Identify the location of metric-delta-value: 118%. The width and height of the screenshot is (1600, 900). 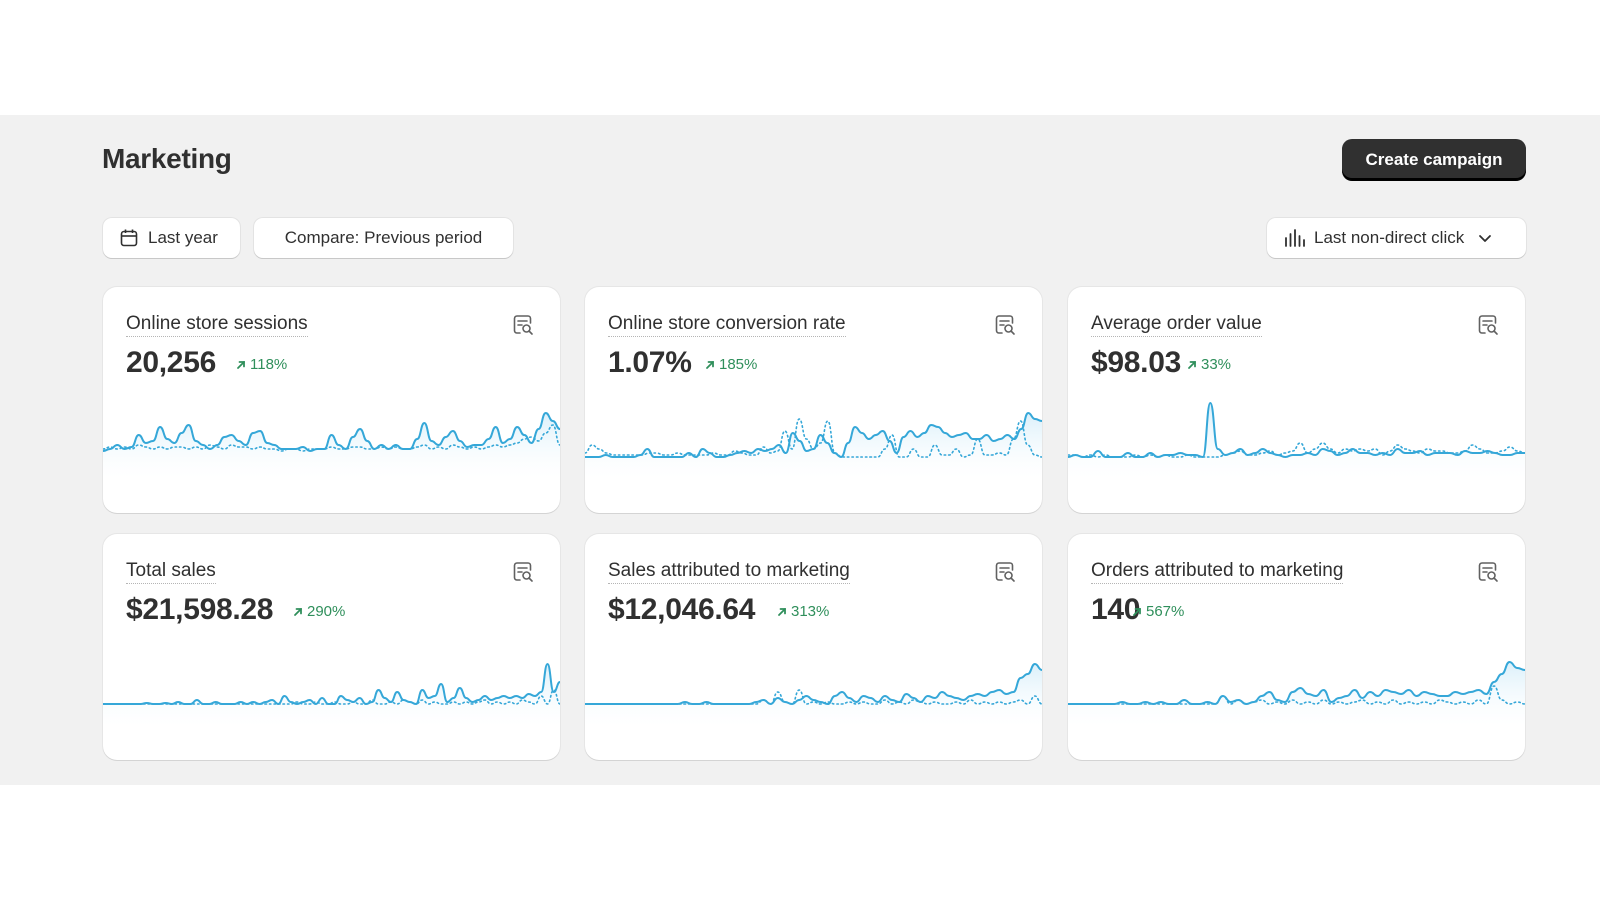
(269, 364).